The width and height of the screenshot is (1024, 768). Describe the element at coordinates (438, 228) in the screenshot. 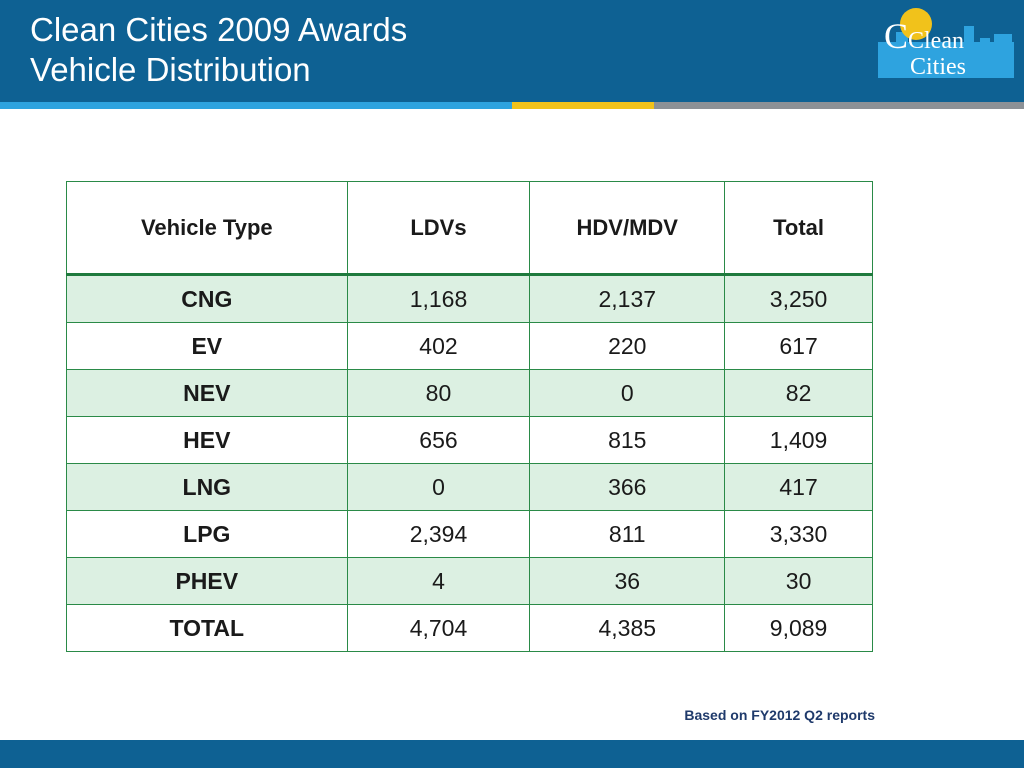

I see `header-ldvs: LDVs` at that location.